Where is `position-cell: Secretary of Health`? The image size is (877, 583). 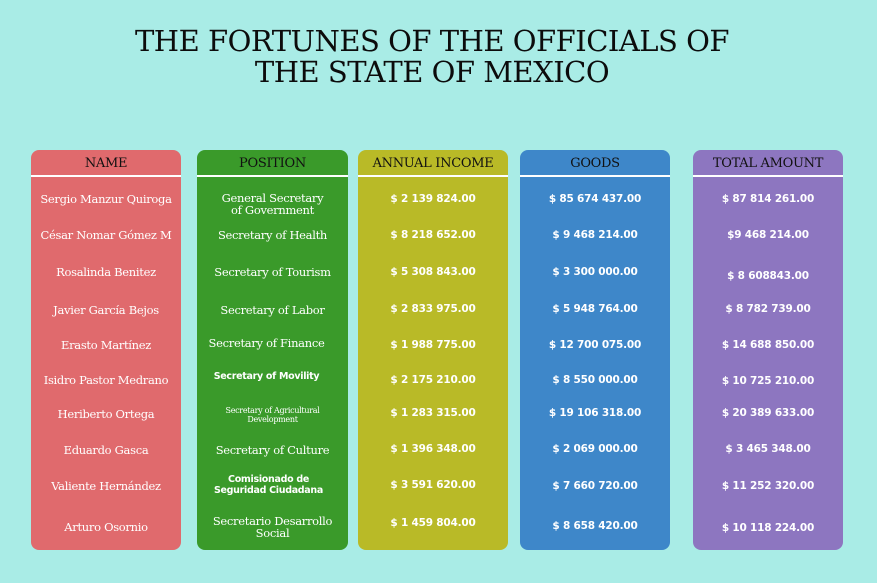
position-cell: Secretary of Health is located at coordinates (272, 235).